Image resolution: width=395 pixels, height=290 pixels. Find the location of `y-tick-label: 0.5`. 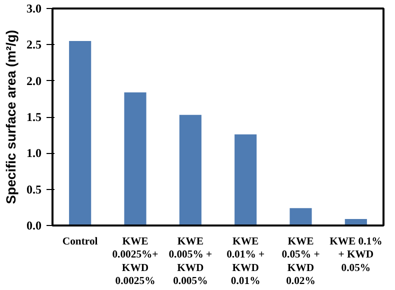

y-tick-label: 0.5 is located at coordinates (34, 189).